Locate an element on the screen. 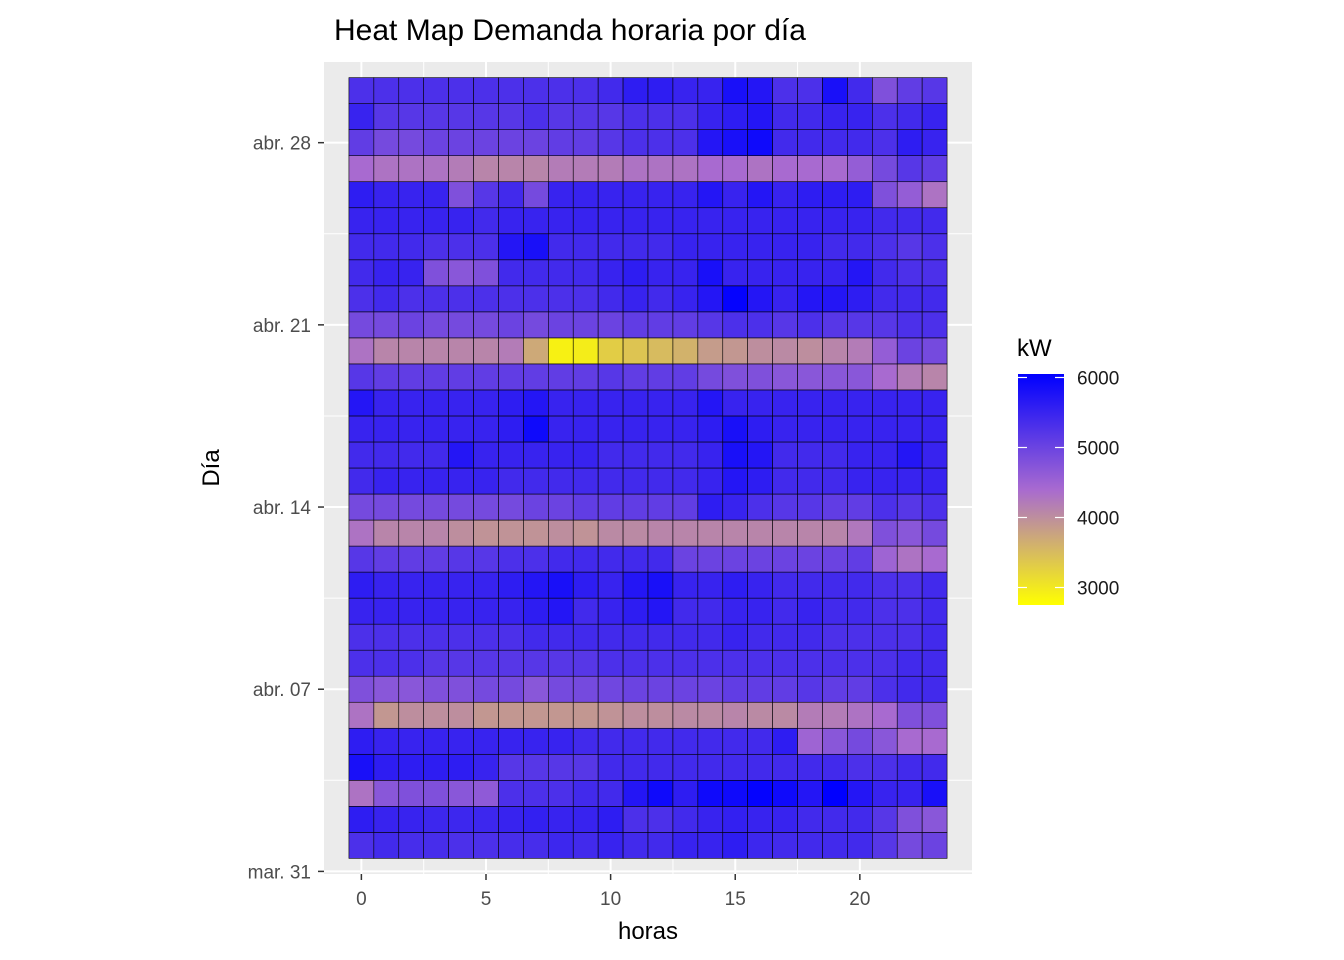  y-axis: mar. 31 abr. 07 abr. 14 abr. 21 abr. 28 is located at coordinates (286, 508).